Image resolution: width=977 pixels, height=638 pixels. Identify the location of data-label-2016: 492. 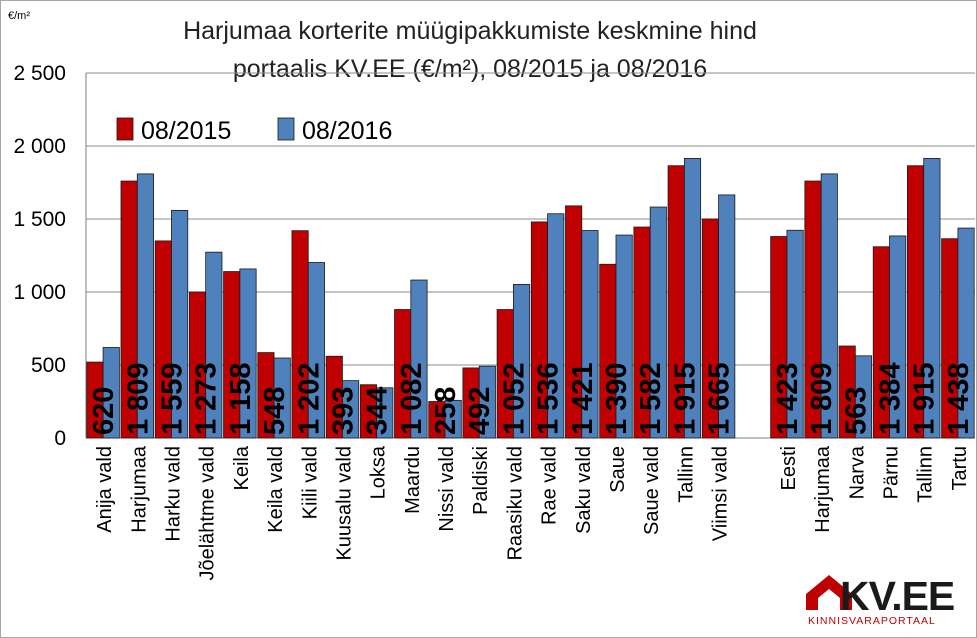
(480, 411).